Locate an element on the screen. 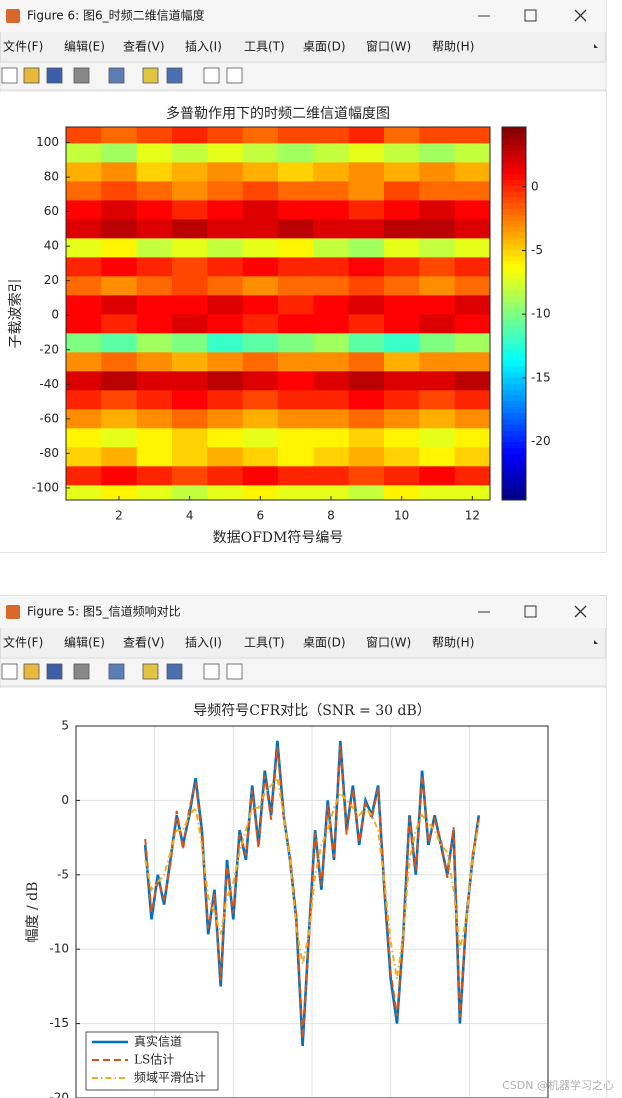  legend-label: 频域平滑估计 is located at coordinates (170, 1078).